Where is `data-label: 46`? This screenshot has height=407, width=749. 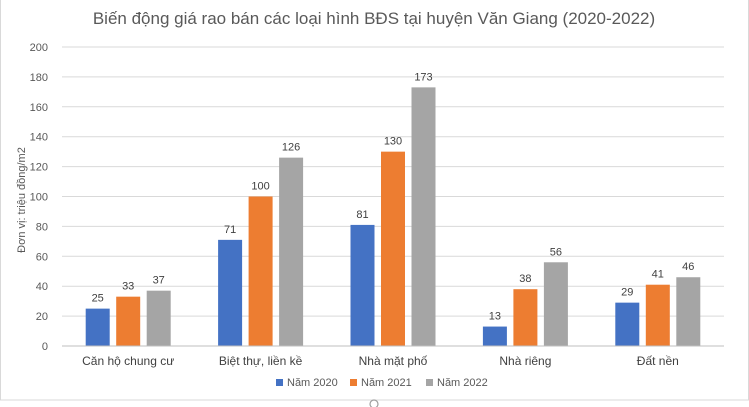 data-label: 46 is located at coordinates (688, 267).